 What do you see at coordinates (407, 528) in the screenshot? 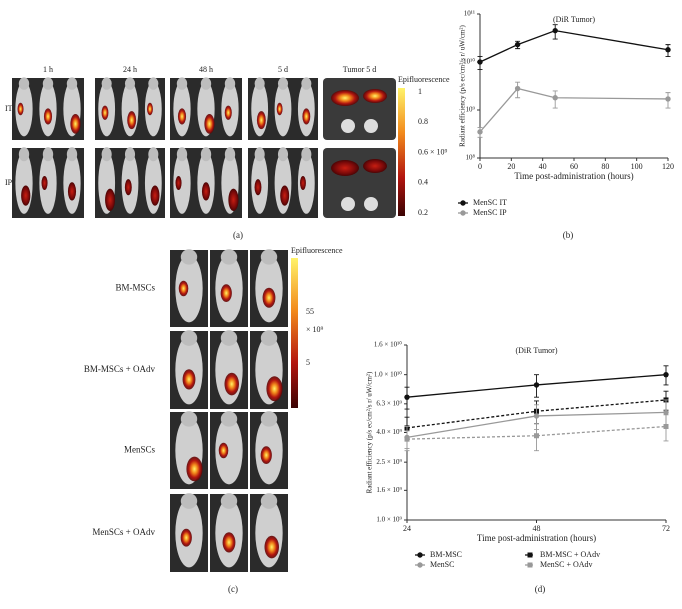
I see `x-tick-label: 24` at bounding box center [407, 528].